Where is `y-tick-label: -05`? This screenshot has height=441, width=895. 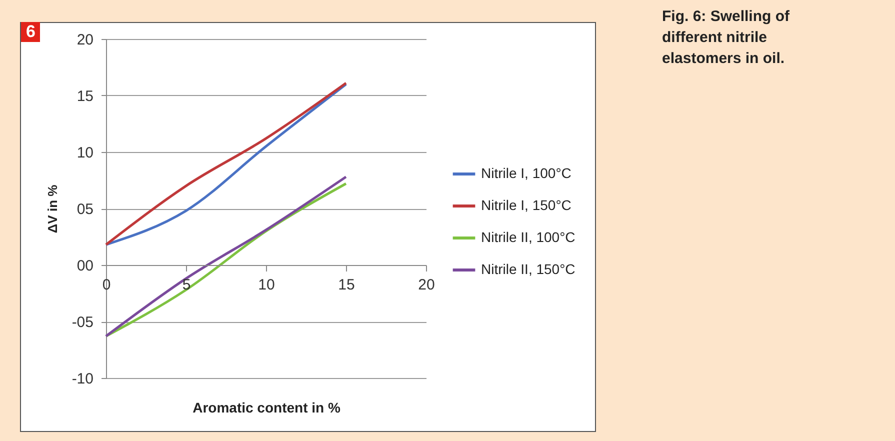 y-tick-label: -05 is located at coordinates (83, 322).